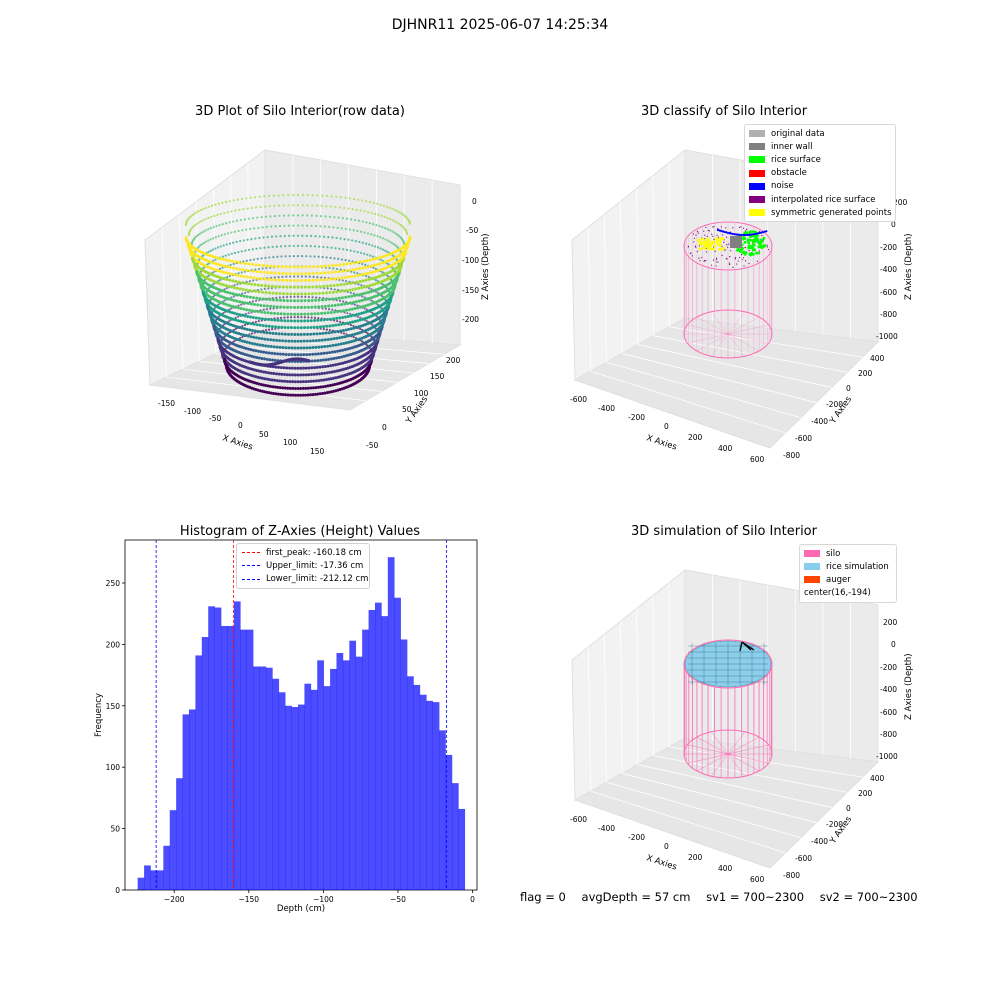 The height and width of the screenshot is (1000, 1000). I want to click on rice-point, so click(748, 243).